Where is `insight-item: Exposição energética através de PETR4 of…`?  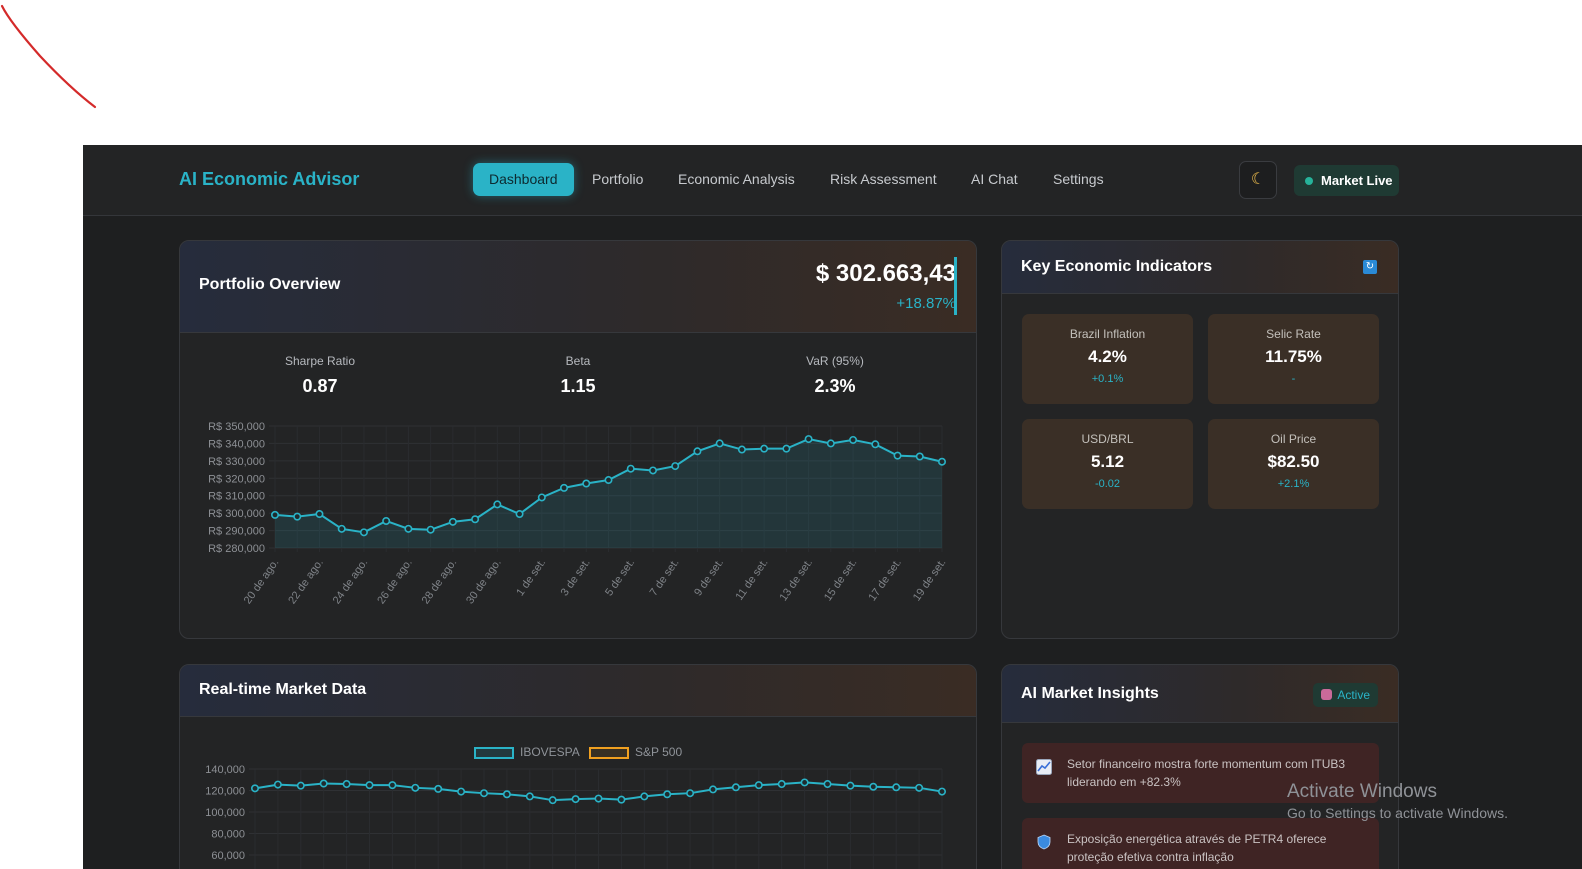 insight-item: Exposição energética através de PETR4 of… is located at coordinates (1200, 843).